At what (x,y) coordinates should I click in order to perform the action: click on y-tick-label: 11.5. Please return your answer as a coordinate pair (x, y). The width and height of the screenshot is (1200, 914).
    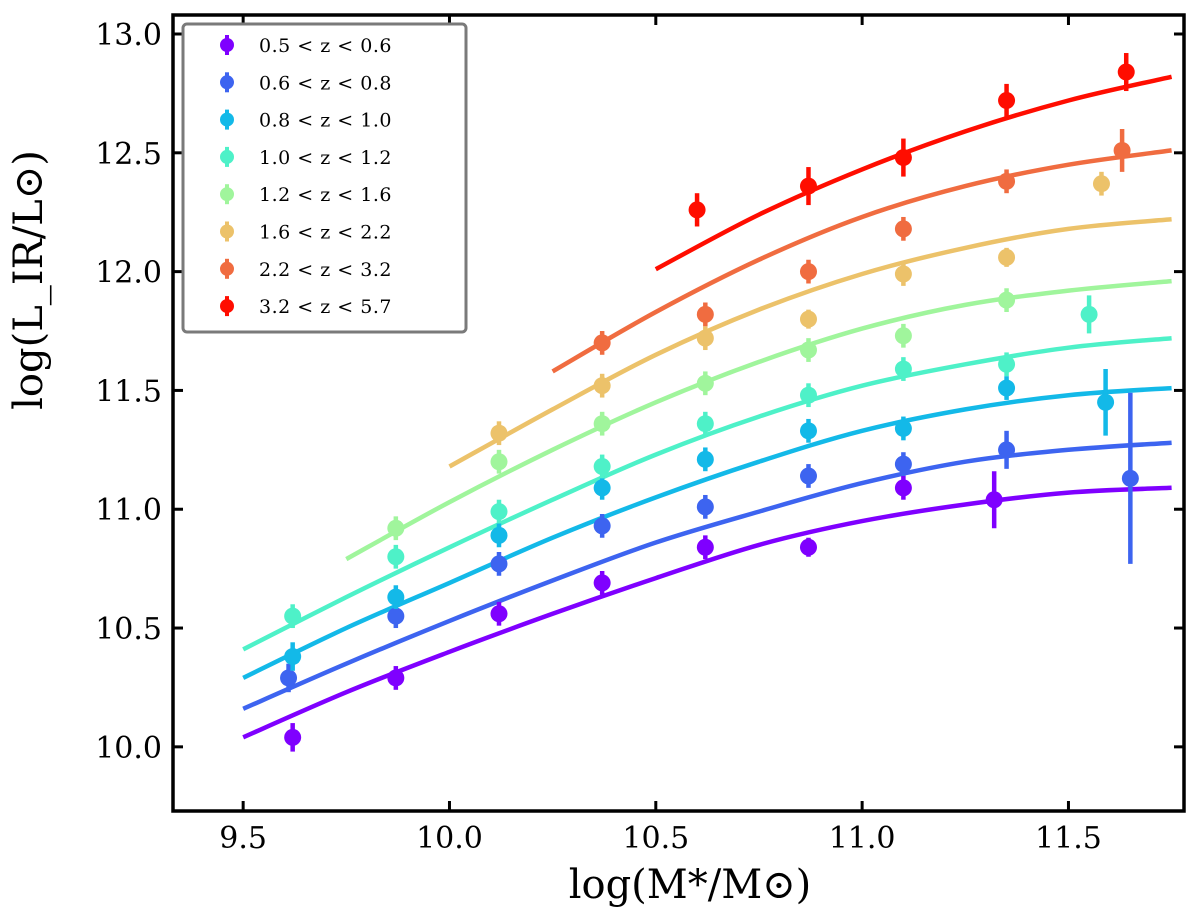
    Looking at the image, I should click on (128, 391).